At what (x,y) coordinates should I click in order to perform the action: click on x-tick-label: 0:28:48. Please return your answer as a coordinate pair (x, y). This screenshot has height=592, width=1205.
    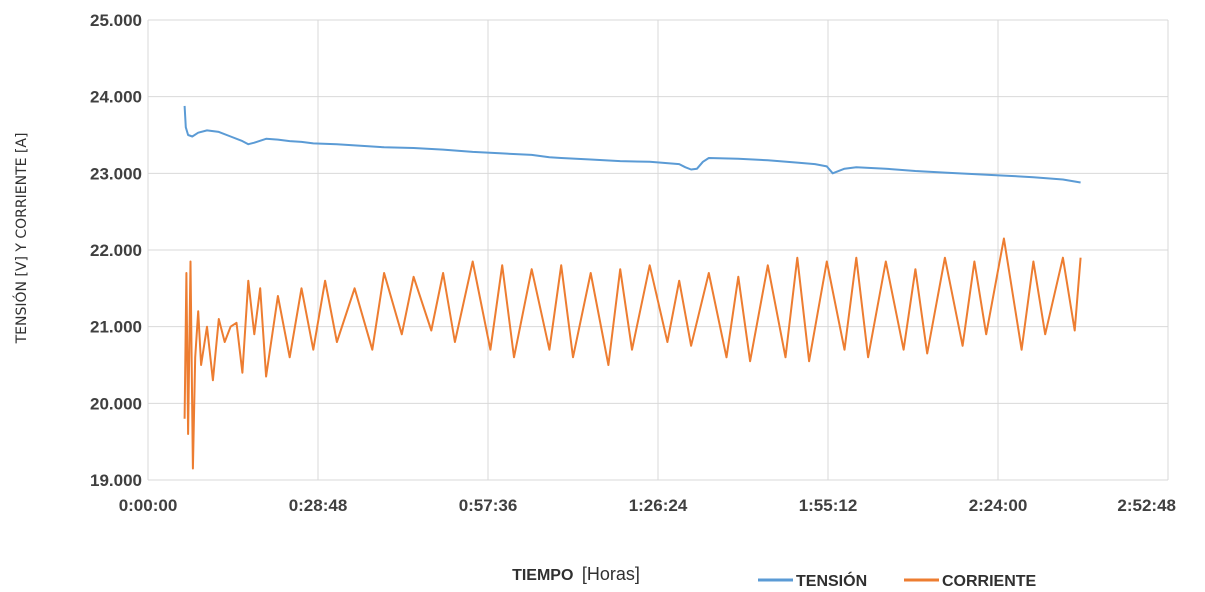
    Looking at the image, I should click on (318, 505).